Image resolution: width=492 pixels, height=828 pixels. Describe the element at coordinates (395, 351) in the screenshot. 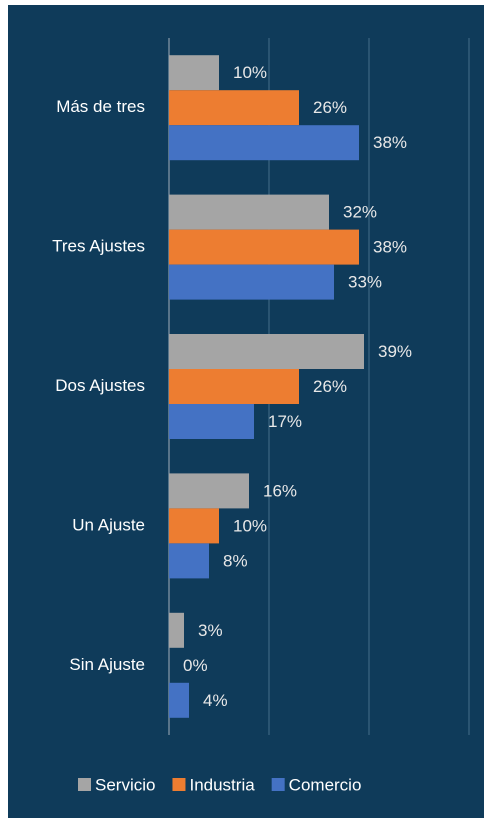

I see `data-label: 39%` at that location.